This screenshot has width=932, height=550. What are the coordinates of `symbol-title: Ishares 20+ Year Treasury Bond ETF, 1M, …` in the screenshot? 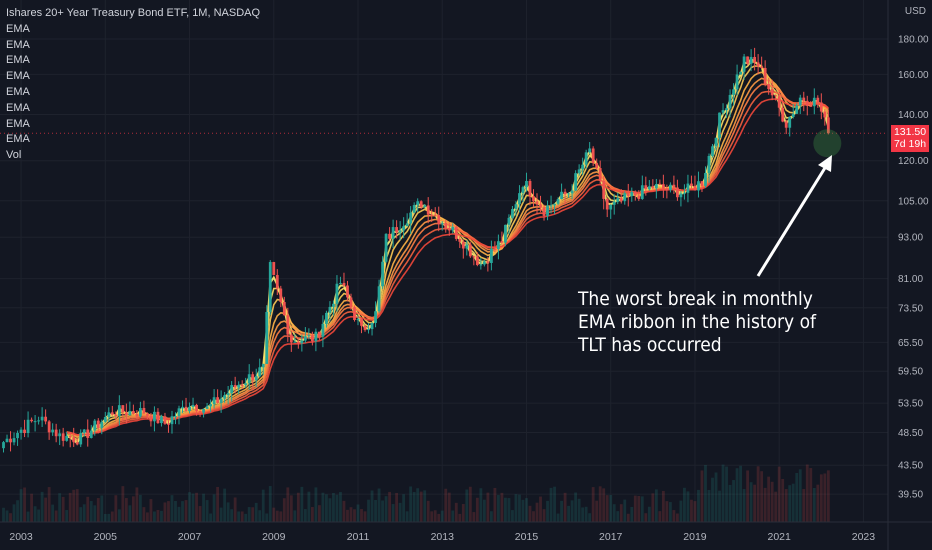 It's located at (133, 13).